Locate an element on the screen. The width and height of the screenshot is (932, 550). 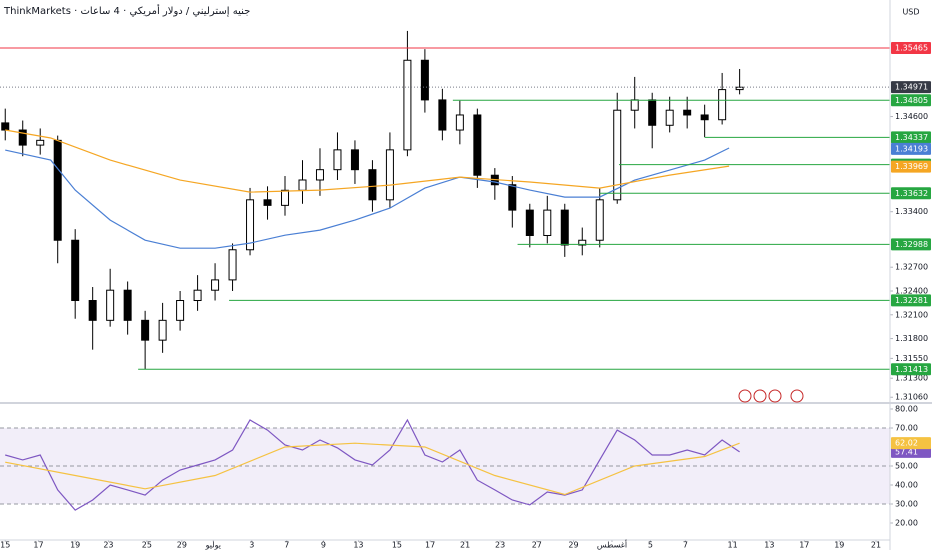
y-tick-label: 1.31060 is located at coordinates (911, 397).